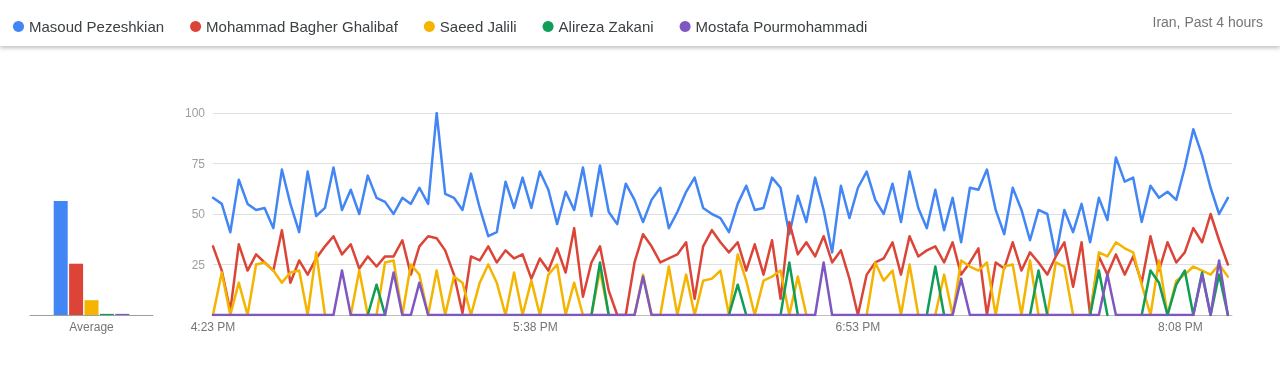 Image resolution: width=1280 pixels, height=385 pixels. What do you see at coordinates (781, 26) in the screenshot?
I see `legend-label: Mostafa Pourmohammadi` at bounding box center [781, 26].